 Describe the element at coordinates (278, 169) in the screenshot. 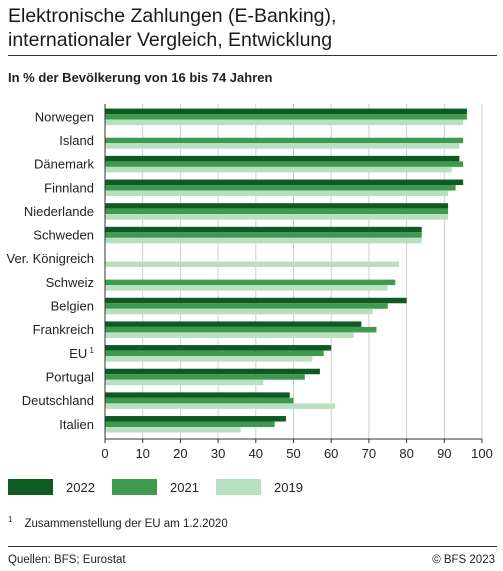

I see `bar-dänemark-2019` at that location.